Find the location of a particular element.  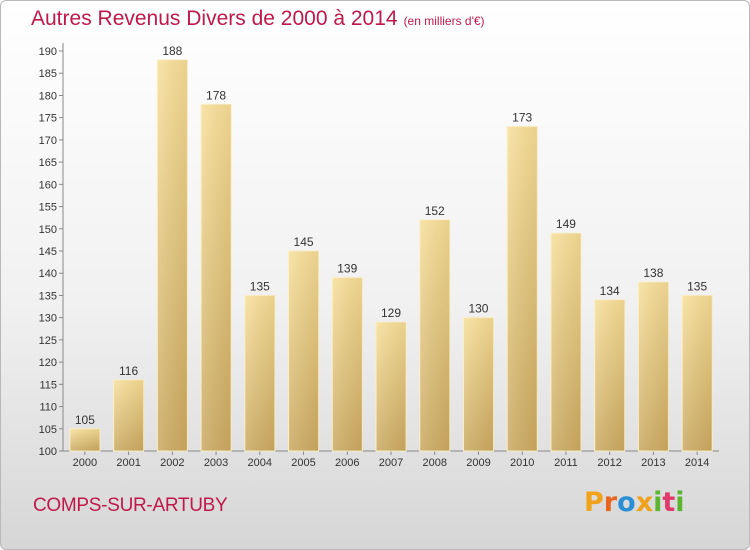

y-tick-label: 100 is located at coordinates (48, 452).